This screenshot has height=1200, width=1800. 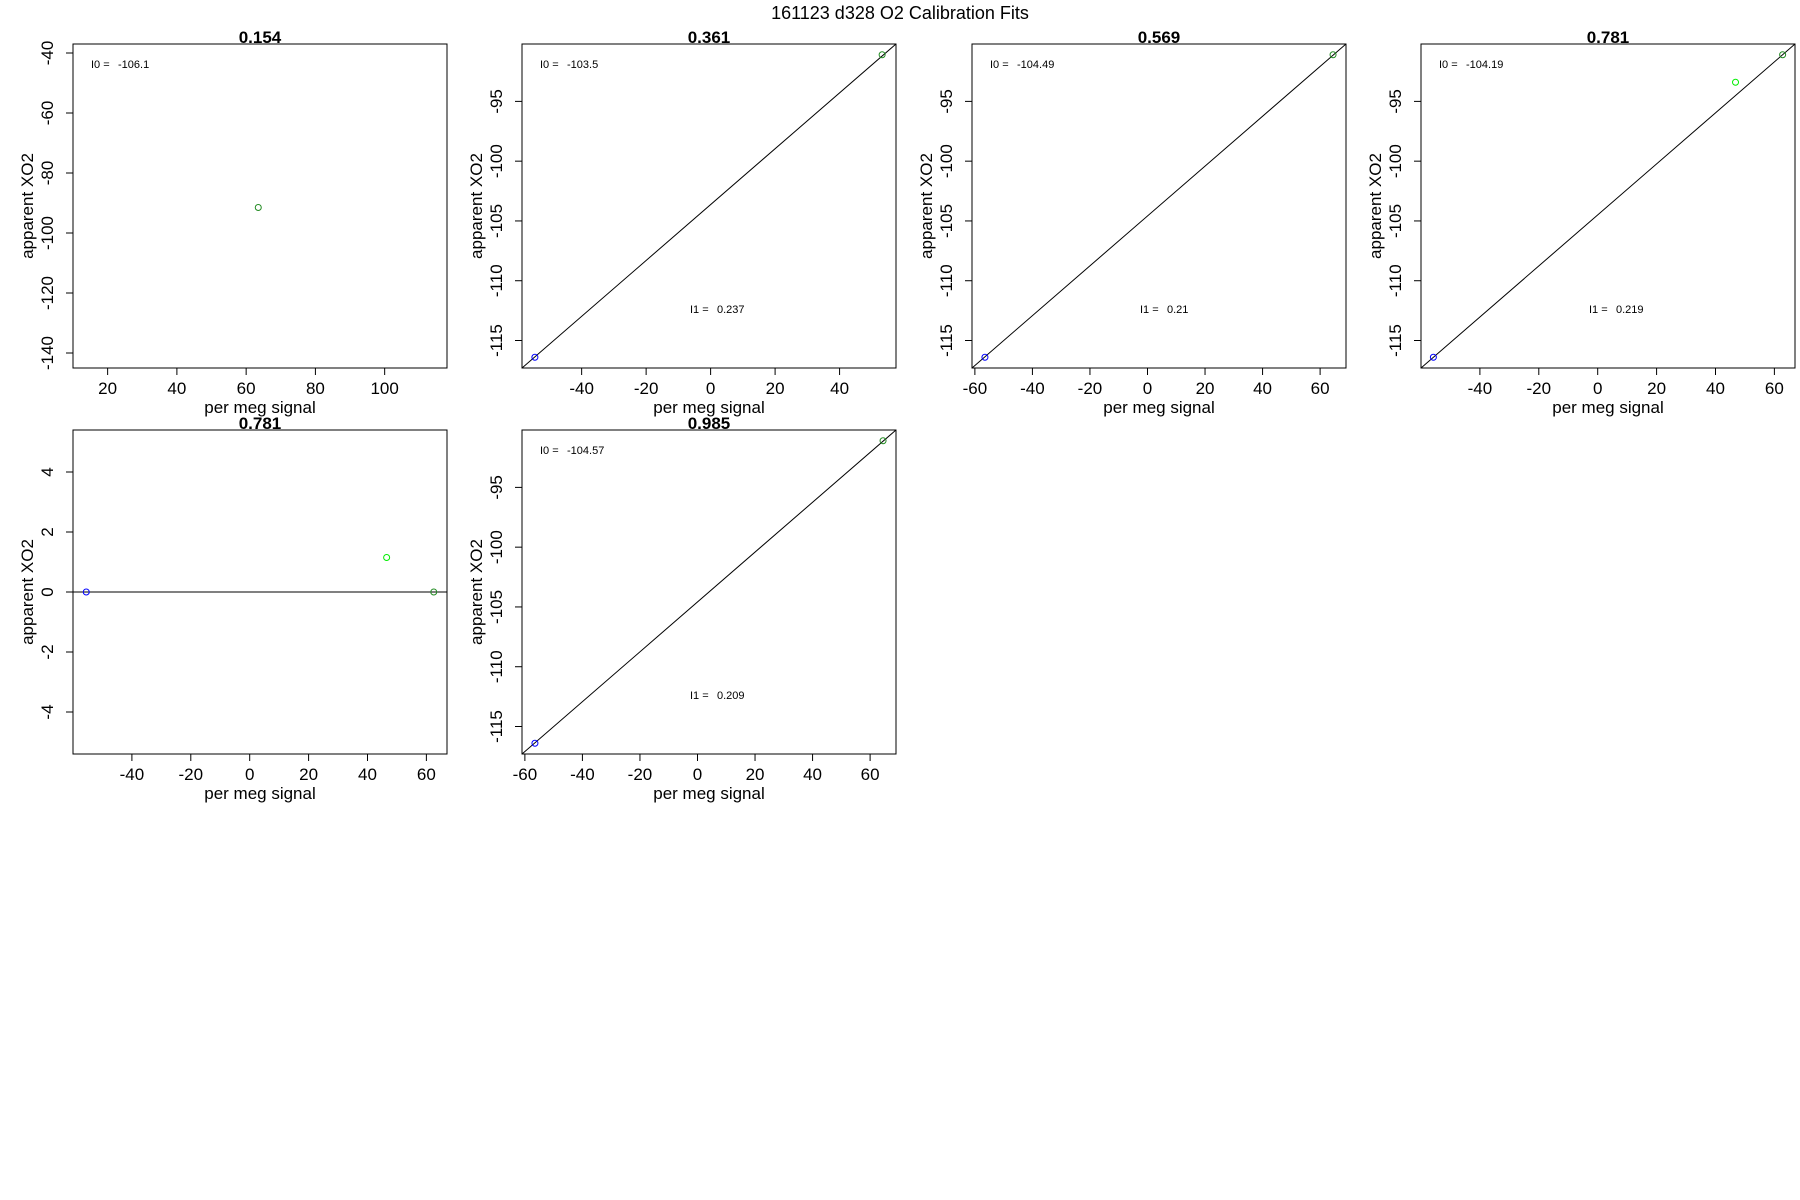 I want to click on y-tick-label: 4, so click(x=47, y=471).